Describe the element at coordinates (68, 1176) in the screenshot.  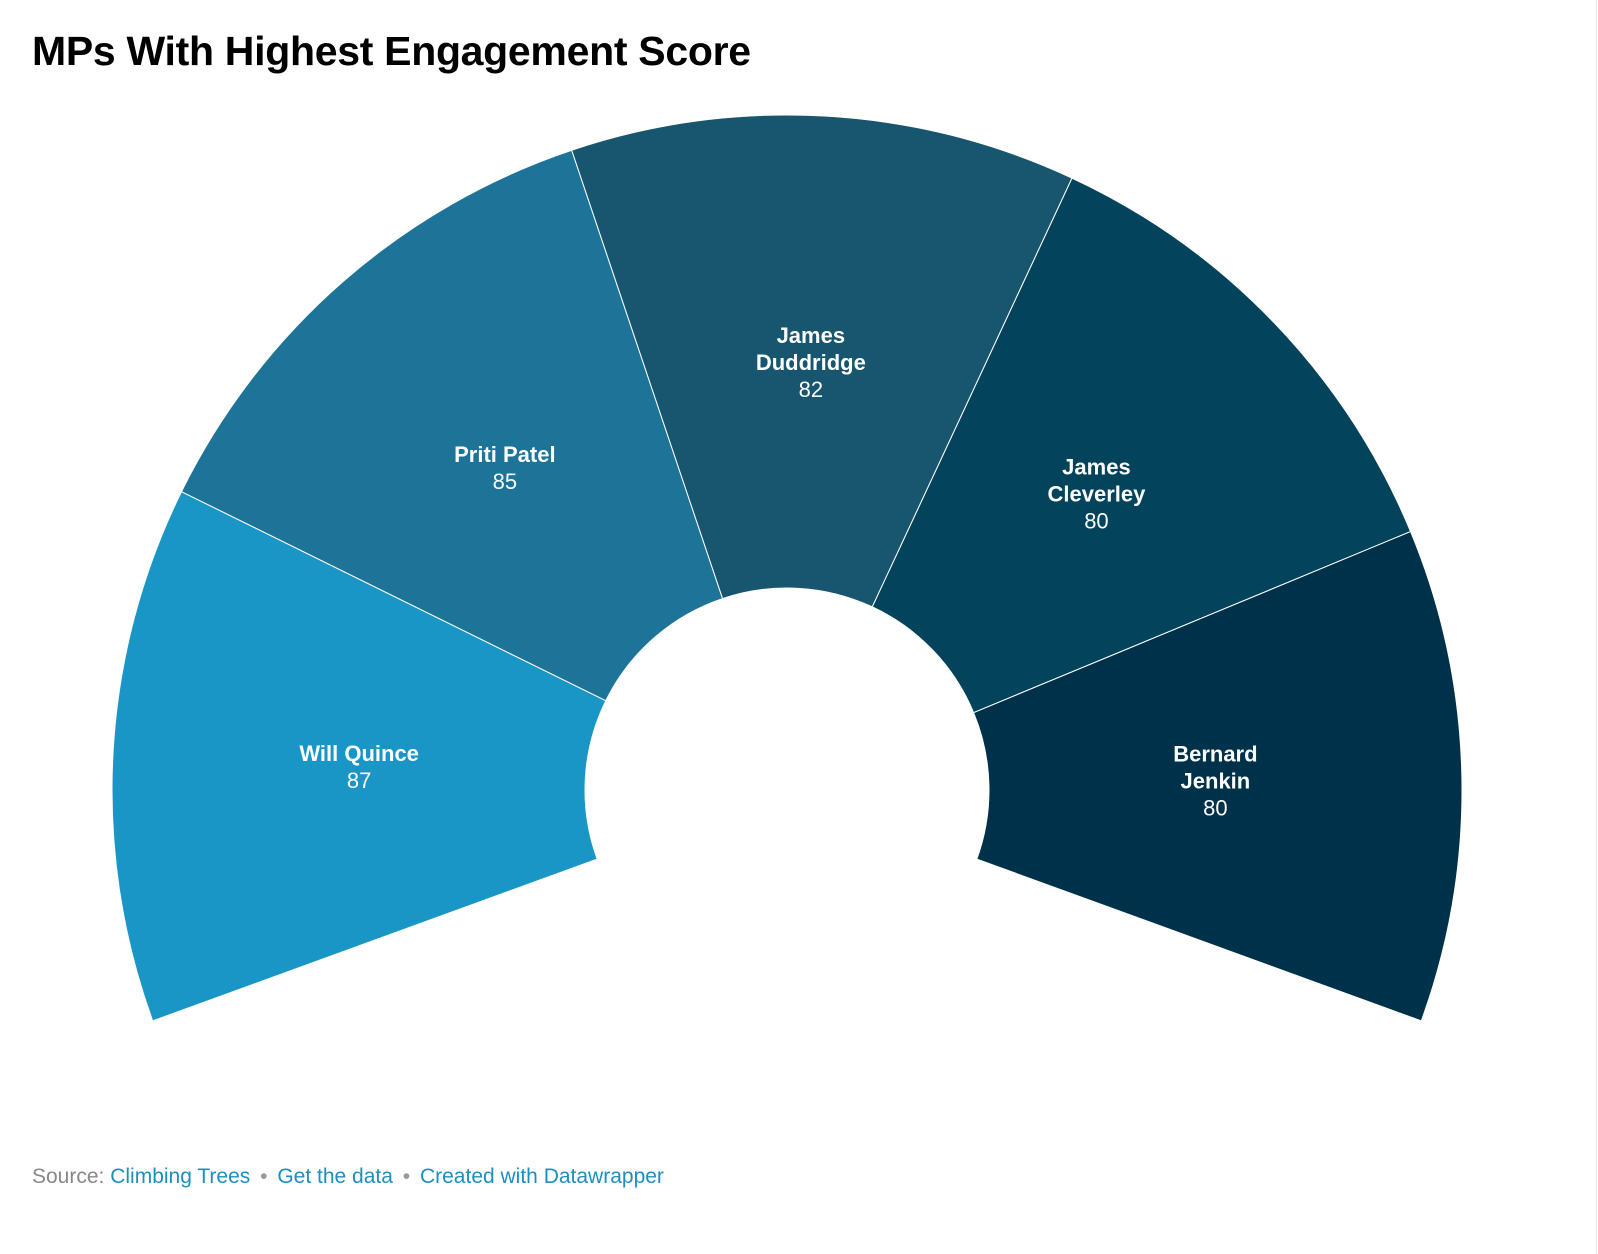
I see `source-prefix: Source:` at that location.